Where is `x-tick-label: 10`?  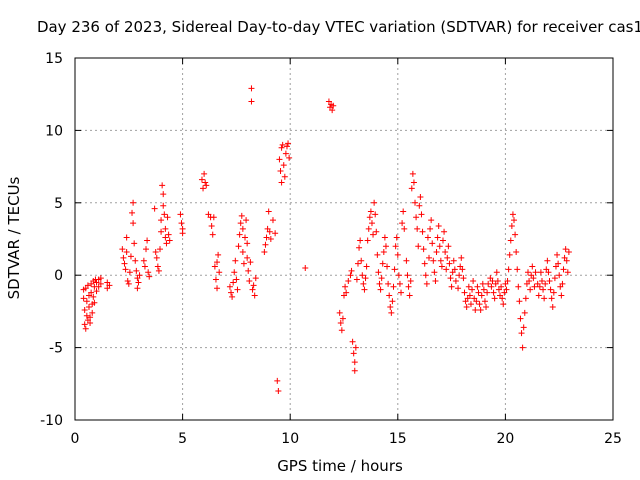 x-tick-label: 10 is located at coordinates (290, 439).